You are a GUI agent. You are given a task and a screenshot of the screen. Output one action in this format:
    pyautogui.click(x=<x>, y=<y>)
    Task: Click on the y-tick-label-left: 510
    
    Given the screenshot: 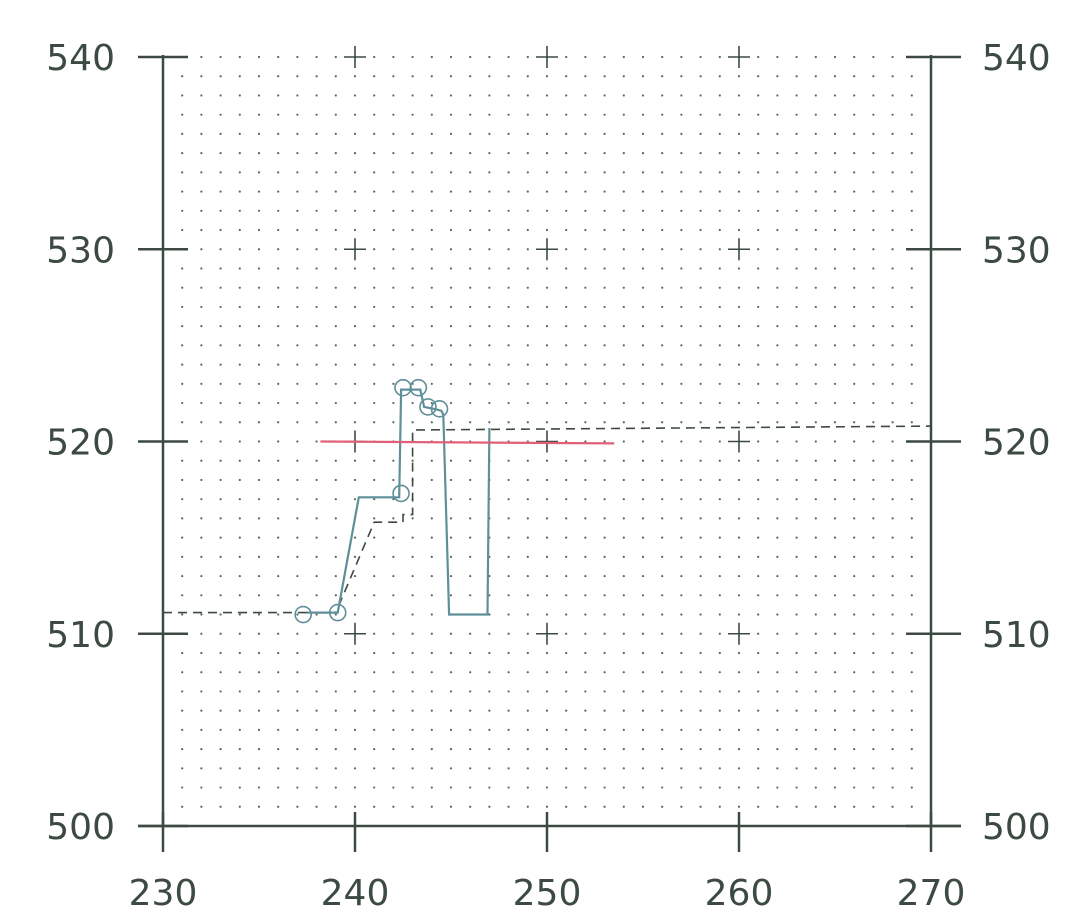 What is the action you would take?
    pyautogui.click(x=80, y=635)
    